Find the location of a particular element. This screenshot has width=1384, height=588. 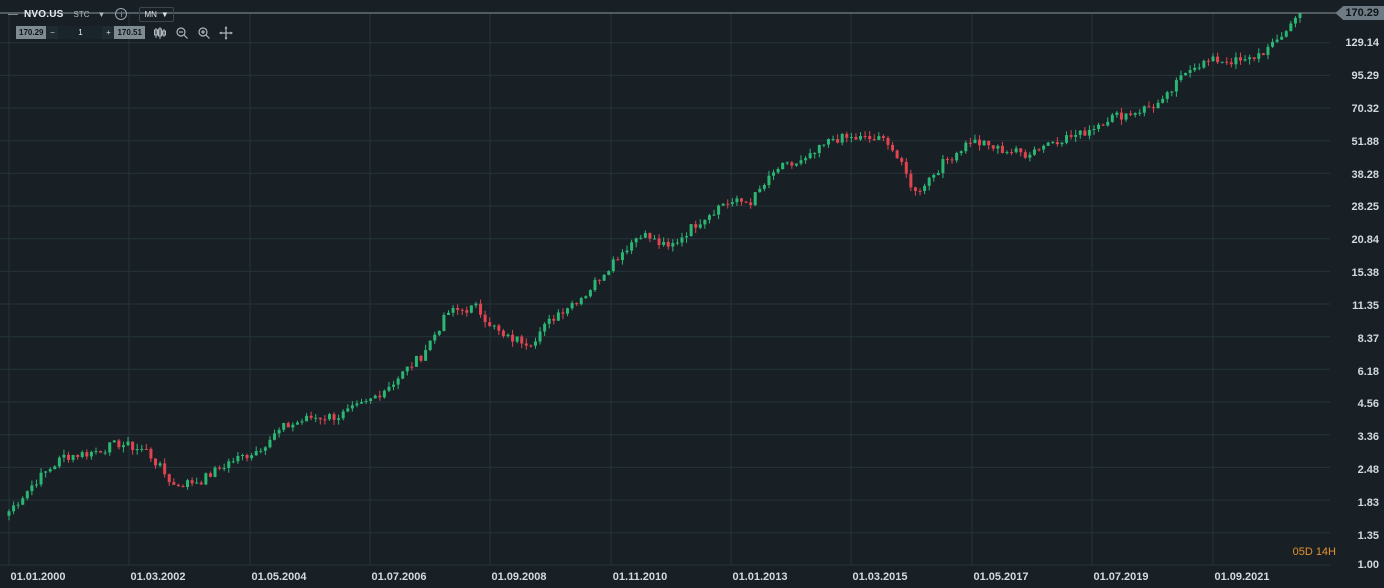

candle-type-icon is located at coordinates (160, 33).